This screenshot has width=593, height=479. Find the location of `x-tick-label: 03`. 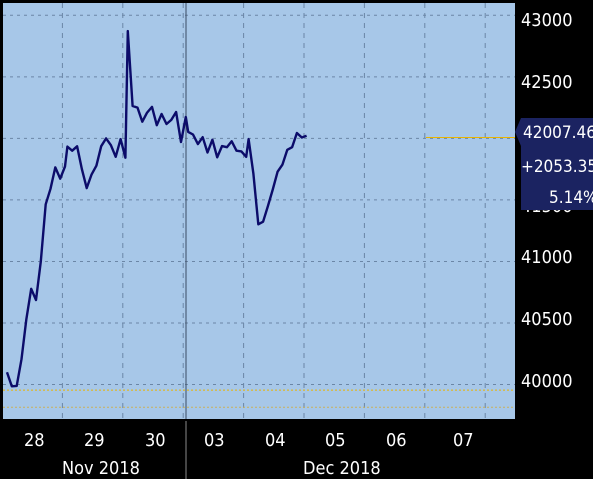

x-tick-label: 03 is located at coordinates (214, 440).